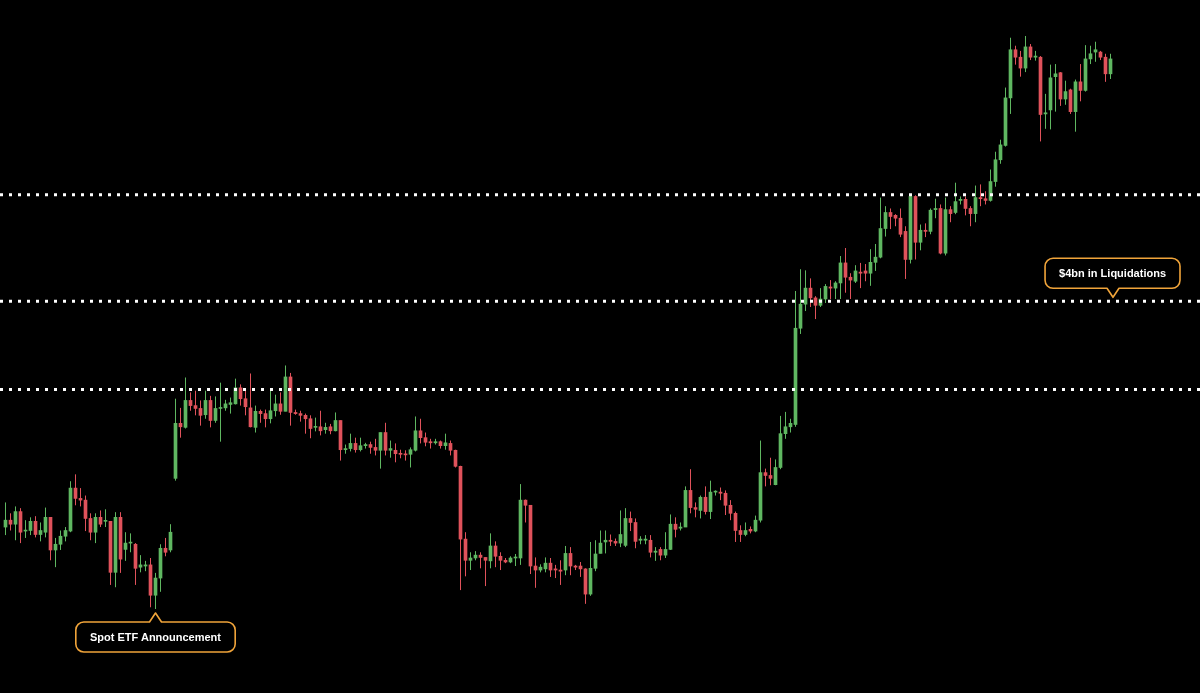 The width and height of the screenshot is (1200, 693). Describe the element at coordinates (1112, 273) in the screenshot. I see `ref-line-label: $4bn in Liquidations` at that location.